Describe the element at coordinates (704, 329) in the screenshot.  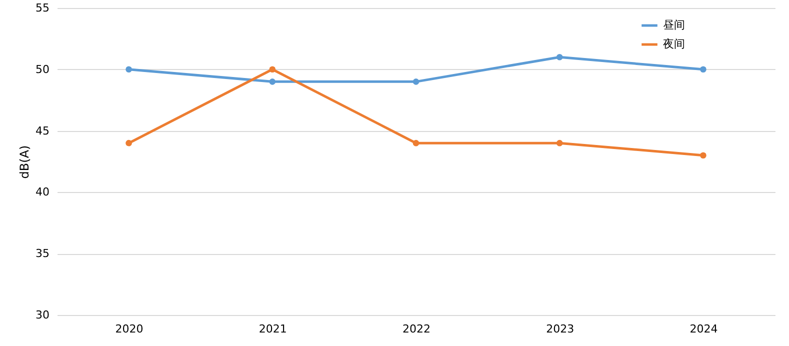
I see `x-tick-label: 2024` at that location.